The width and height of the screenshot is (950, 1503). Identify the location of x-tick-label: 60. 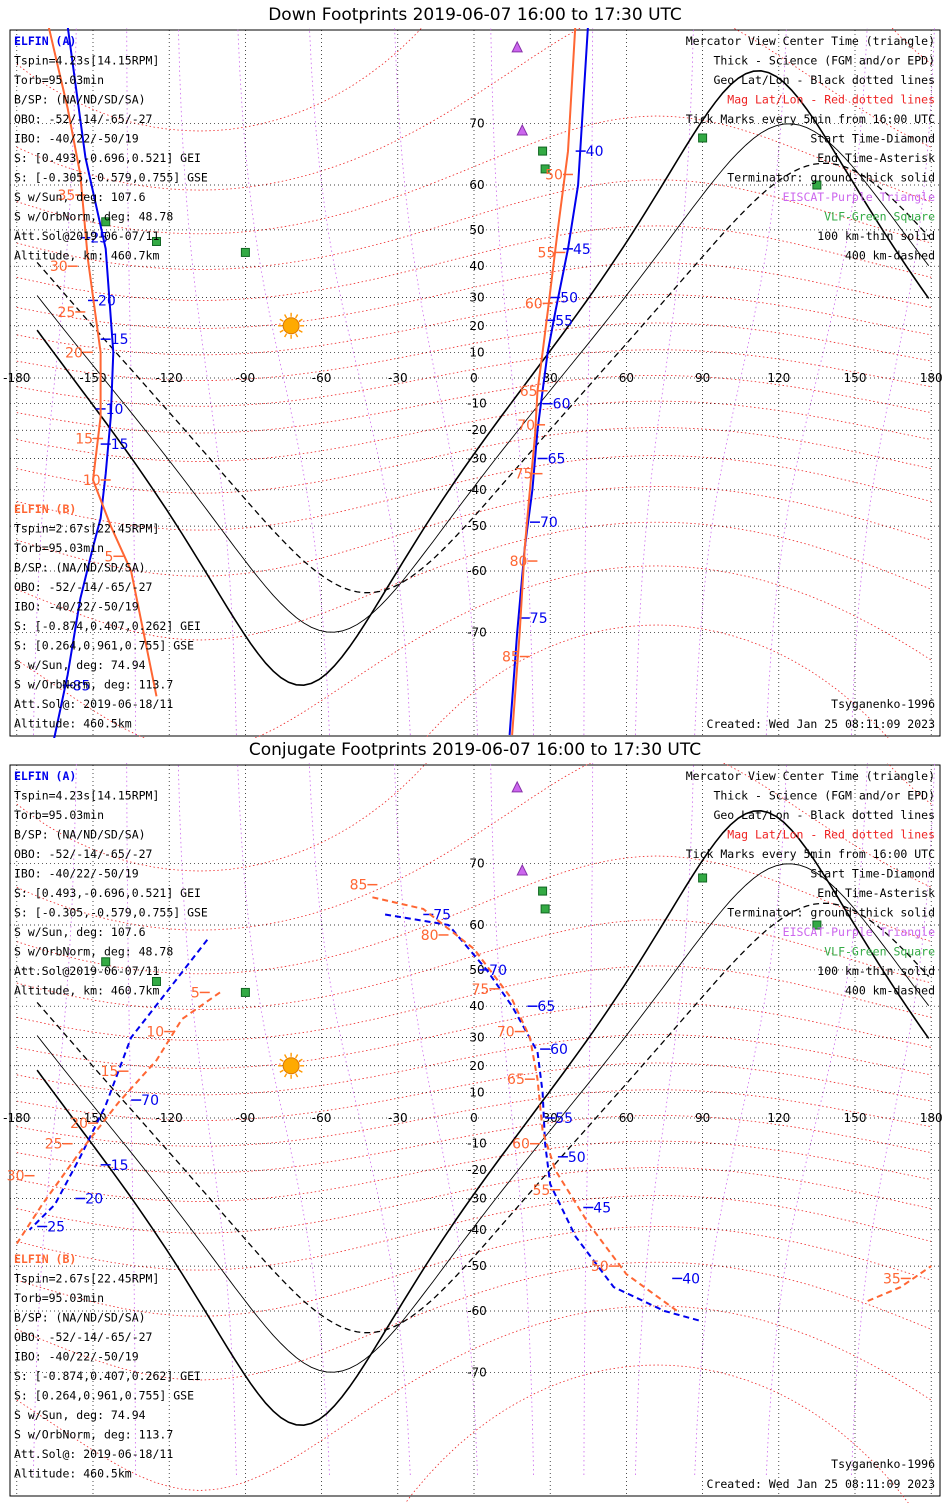
(626, 1118).